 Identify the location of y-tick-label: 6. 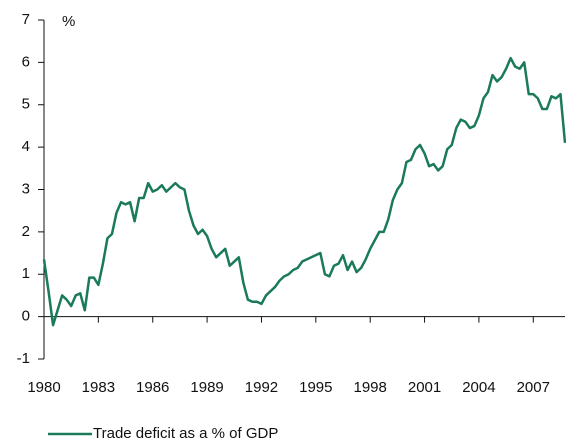
(26, 61).